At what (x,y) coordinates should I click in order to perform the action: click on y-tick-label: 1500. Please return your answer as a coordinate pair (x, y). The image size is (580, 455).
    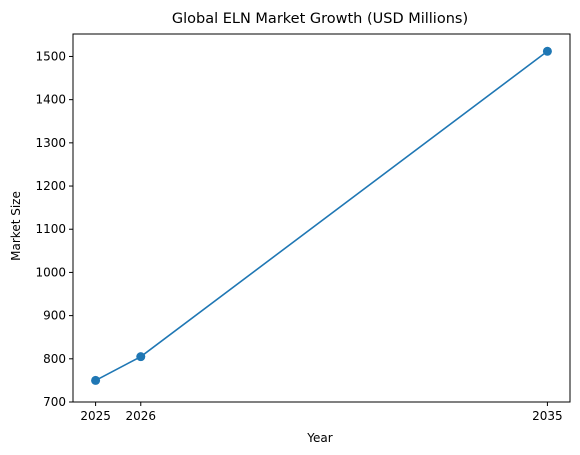
    Looking at the image, I should click on (50, 56).